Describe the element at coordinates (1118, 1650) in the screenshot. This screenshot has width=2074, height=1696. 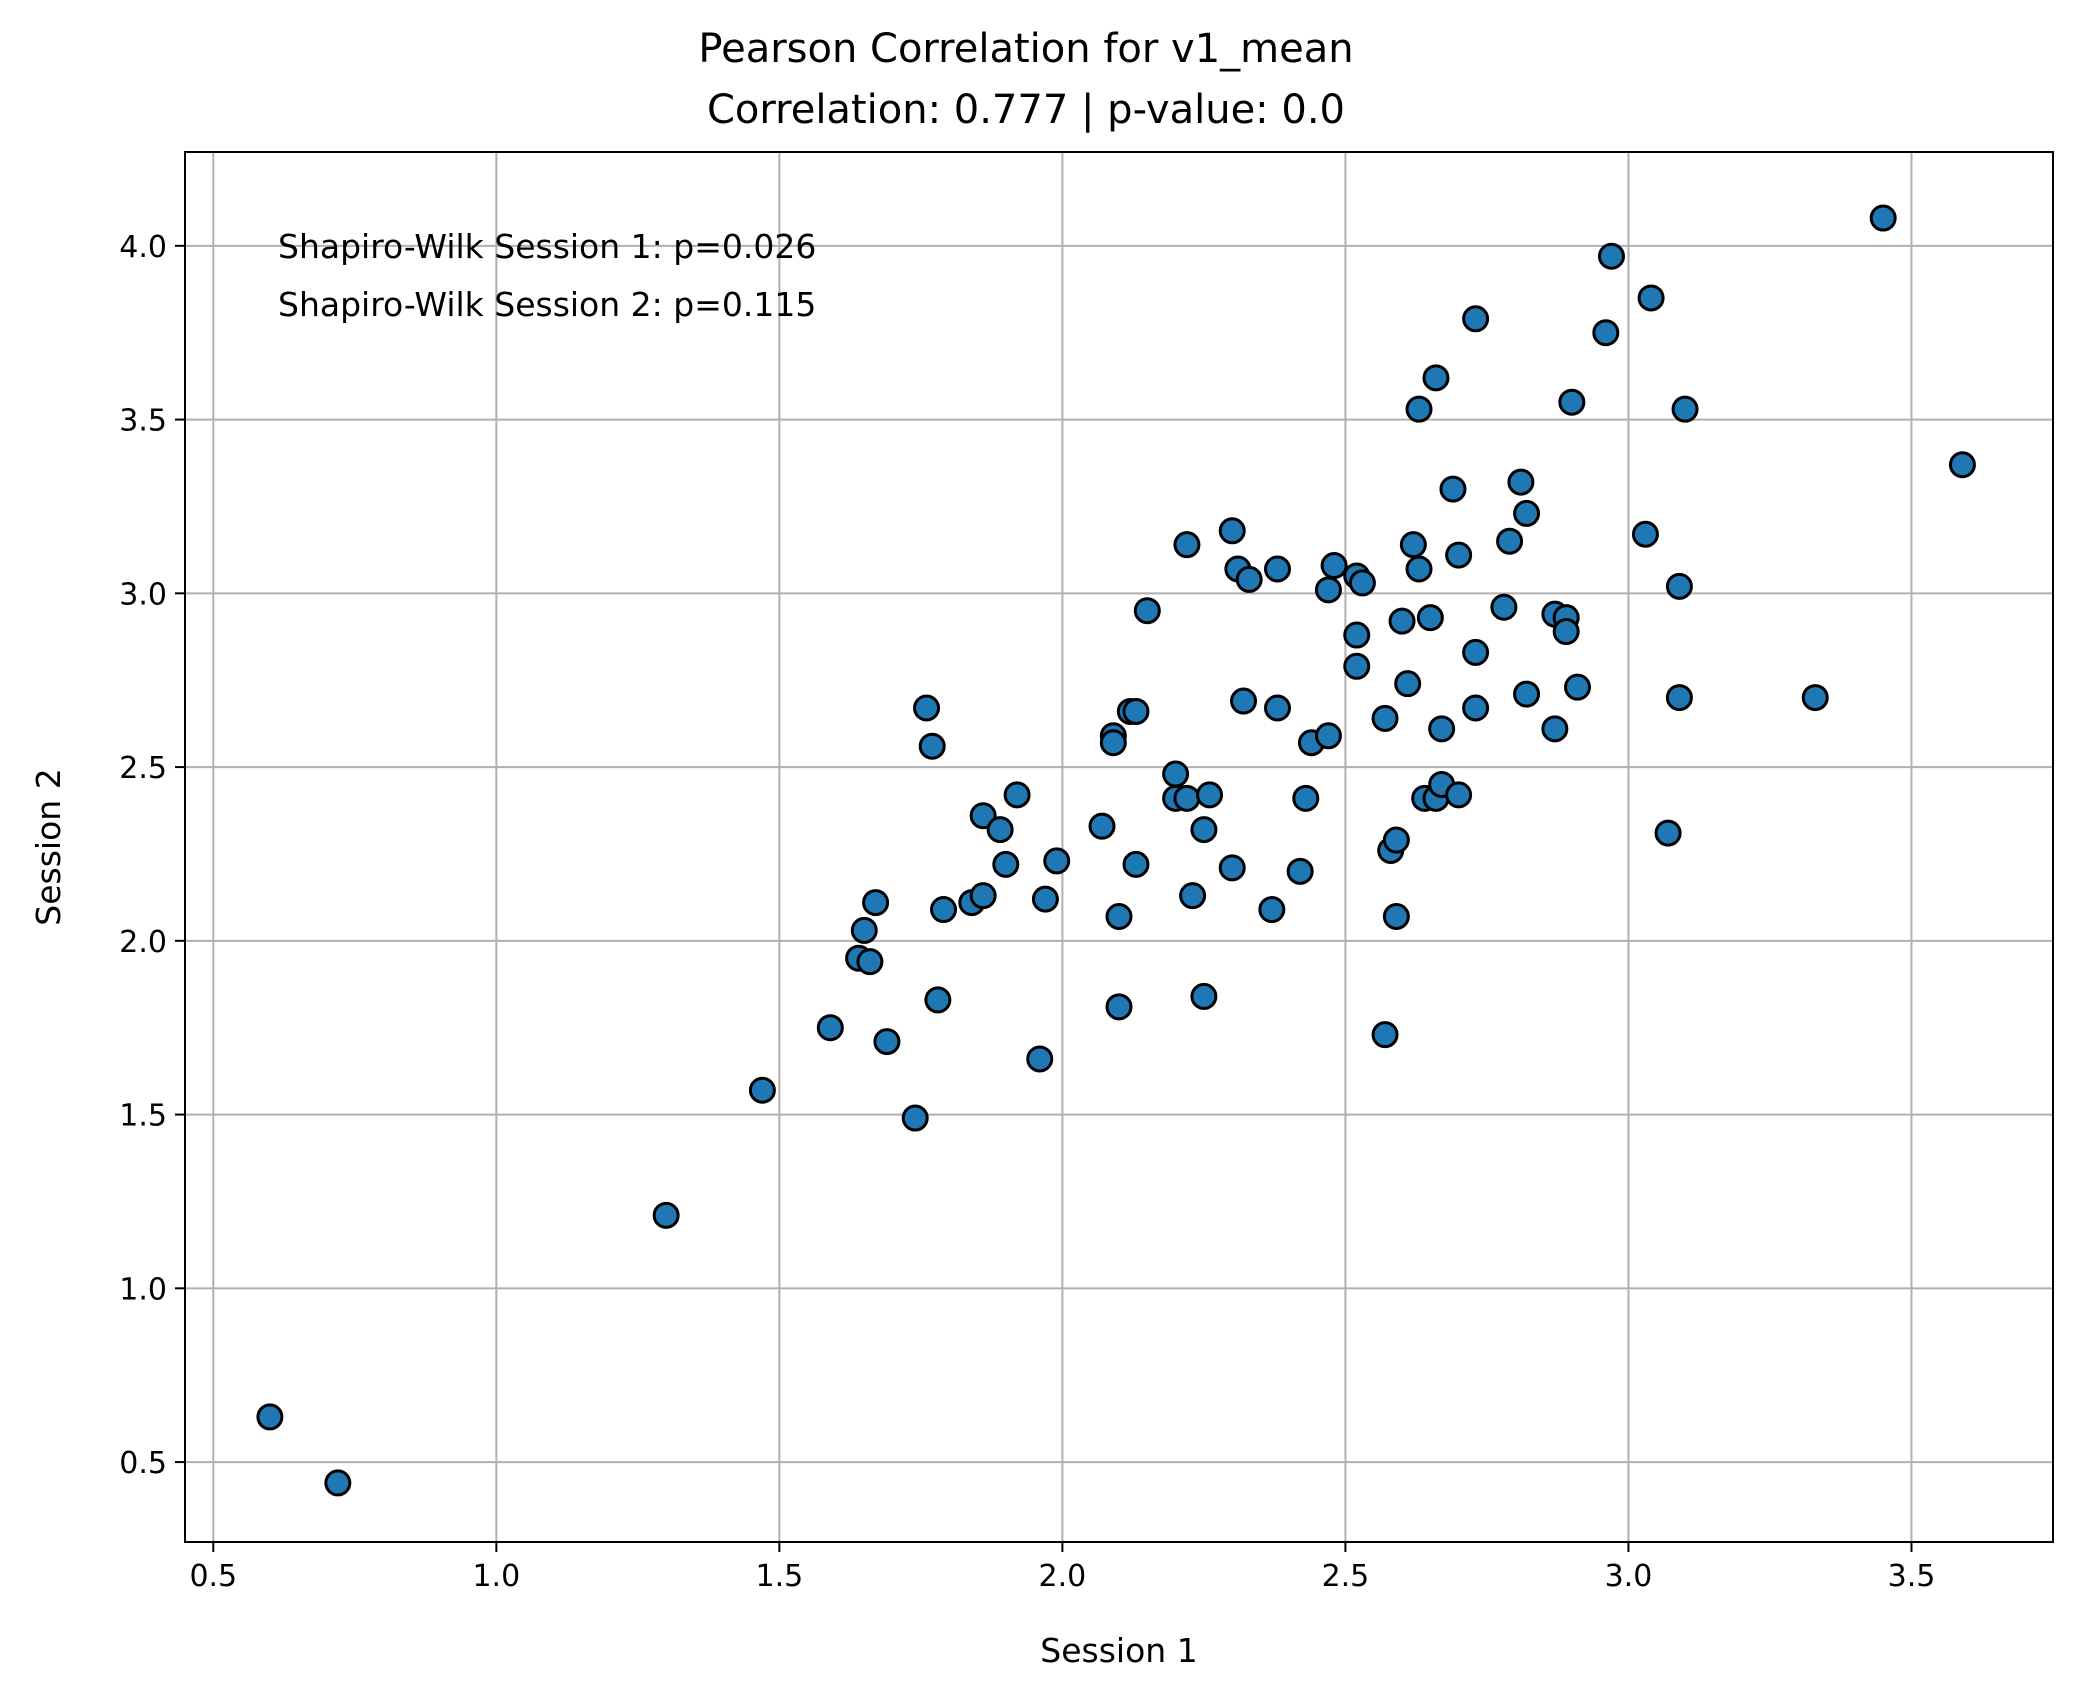
I see `x-axis-label: Session 1` at that location.